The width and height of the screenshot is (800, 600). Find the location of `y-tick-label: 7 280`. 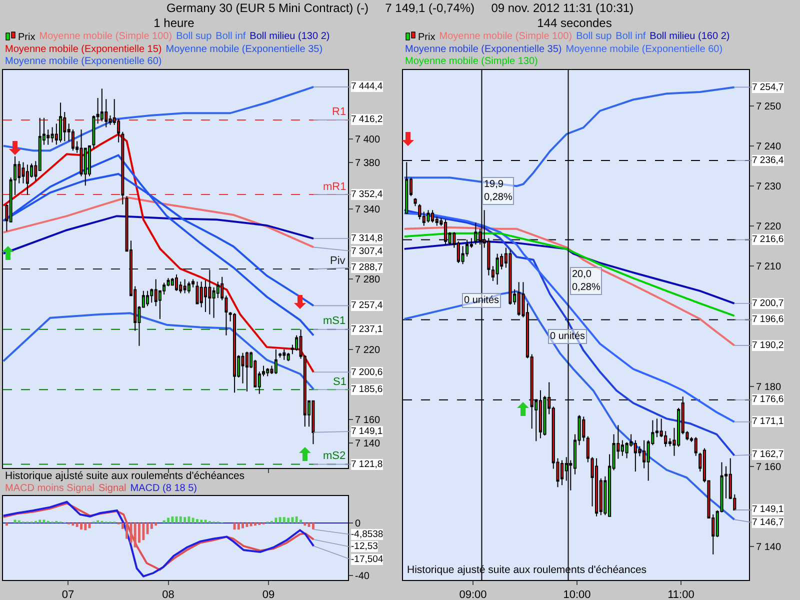

y-tick-label: 7 280 is located at coordinates (367, 280).